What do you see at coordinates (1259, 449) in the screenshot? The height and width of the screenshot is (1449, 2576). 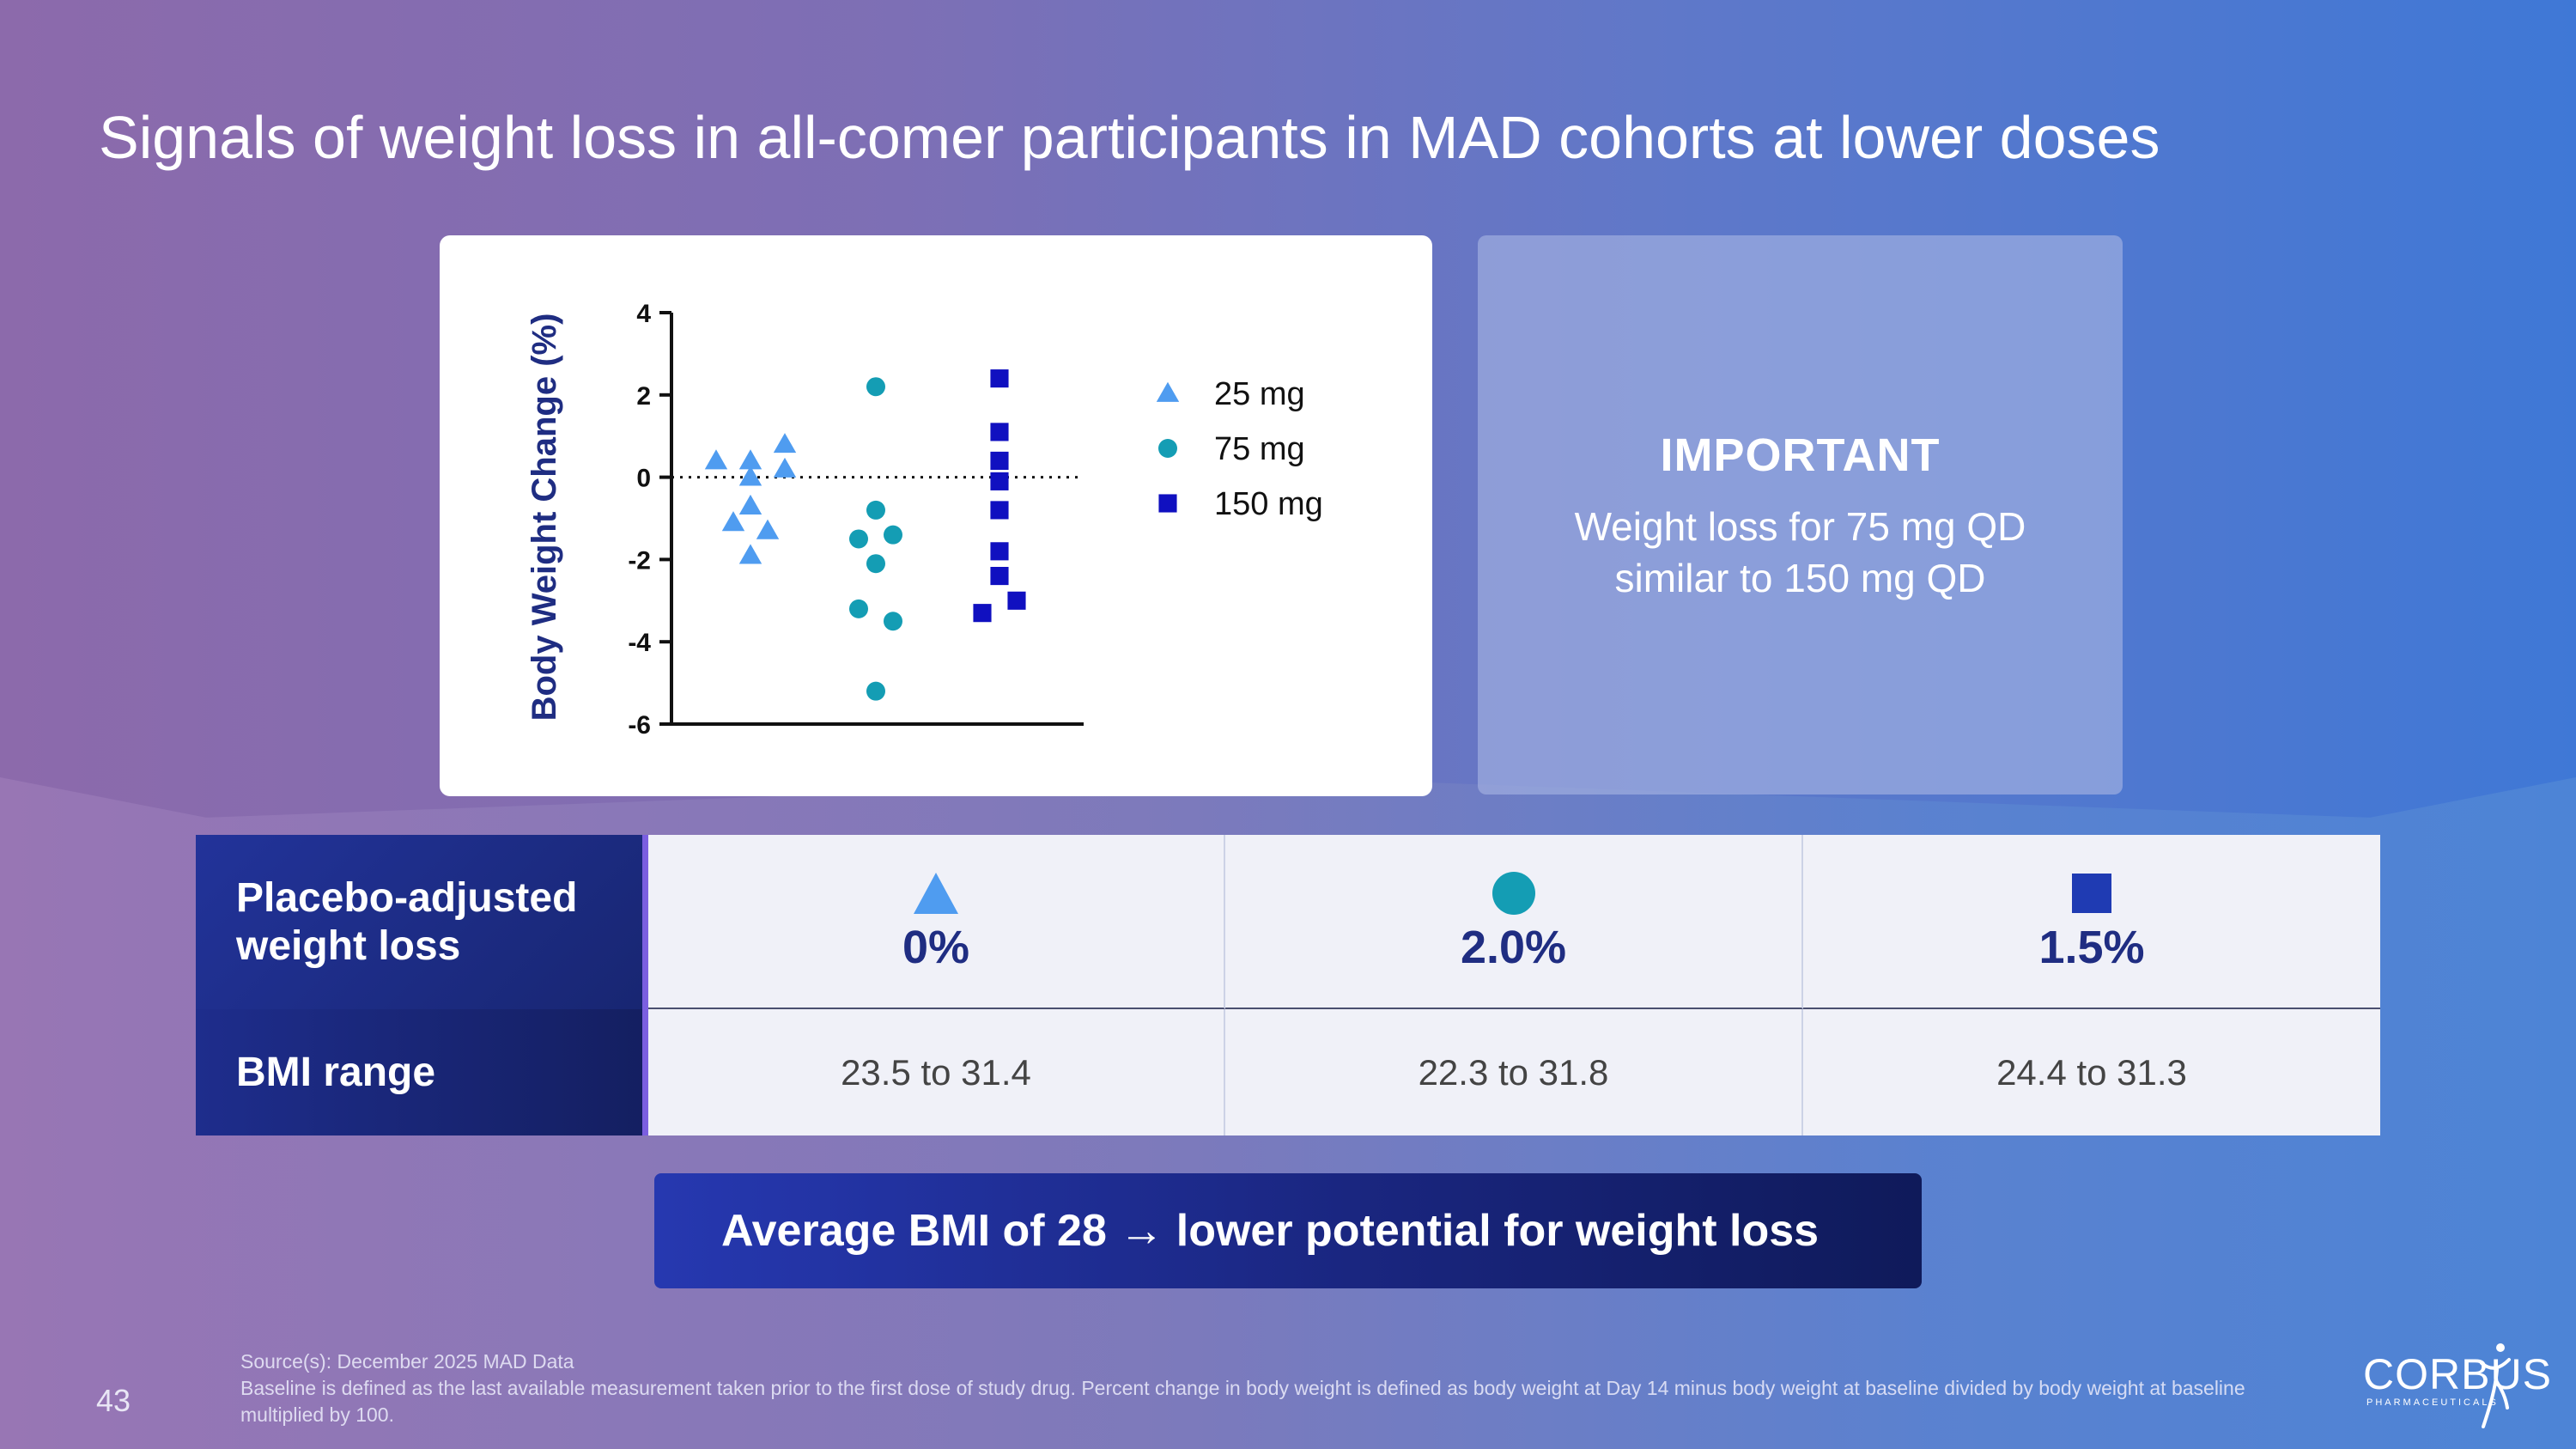 I see `legend-label: 75 mg` at bounding box center [1259, 449].